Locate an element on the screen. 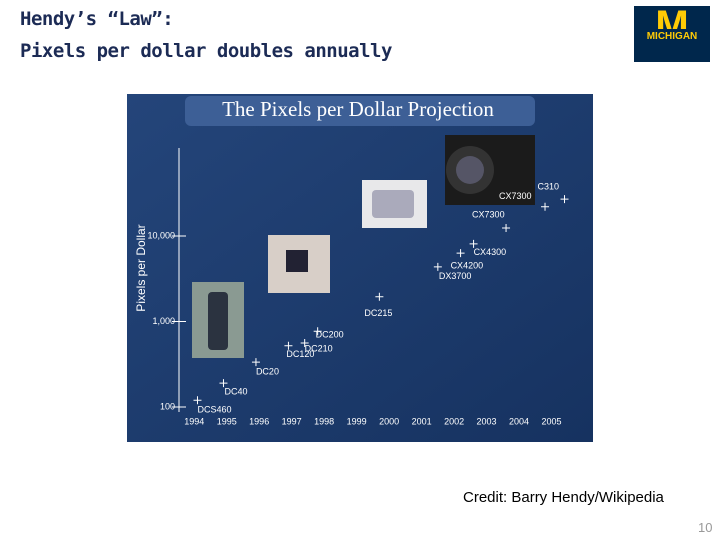 This screenshot has height=540, width=720. point-label: C310 is located at coordinates (549, 186).